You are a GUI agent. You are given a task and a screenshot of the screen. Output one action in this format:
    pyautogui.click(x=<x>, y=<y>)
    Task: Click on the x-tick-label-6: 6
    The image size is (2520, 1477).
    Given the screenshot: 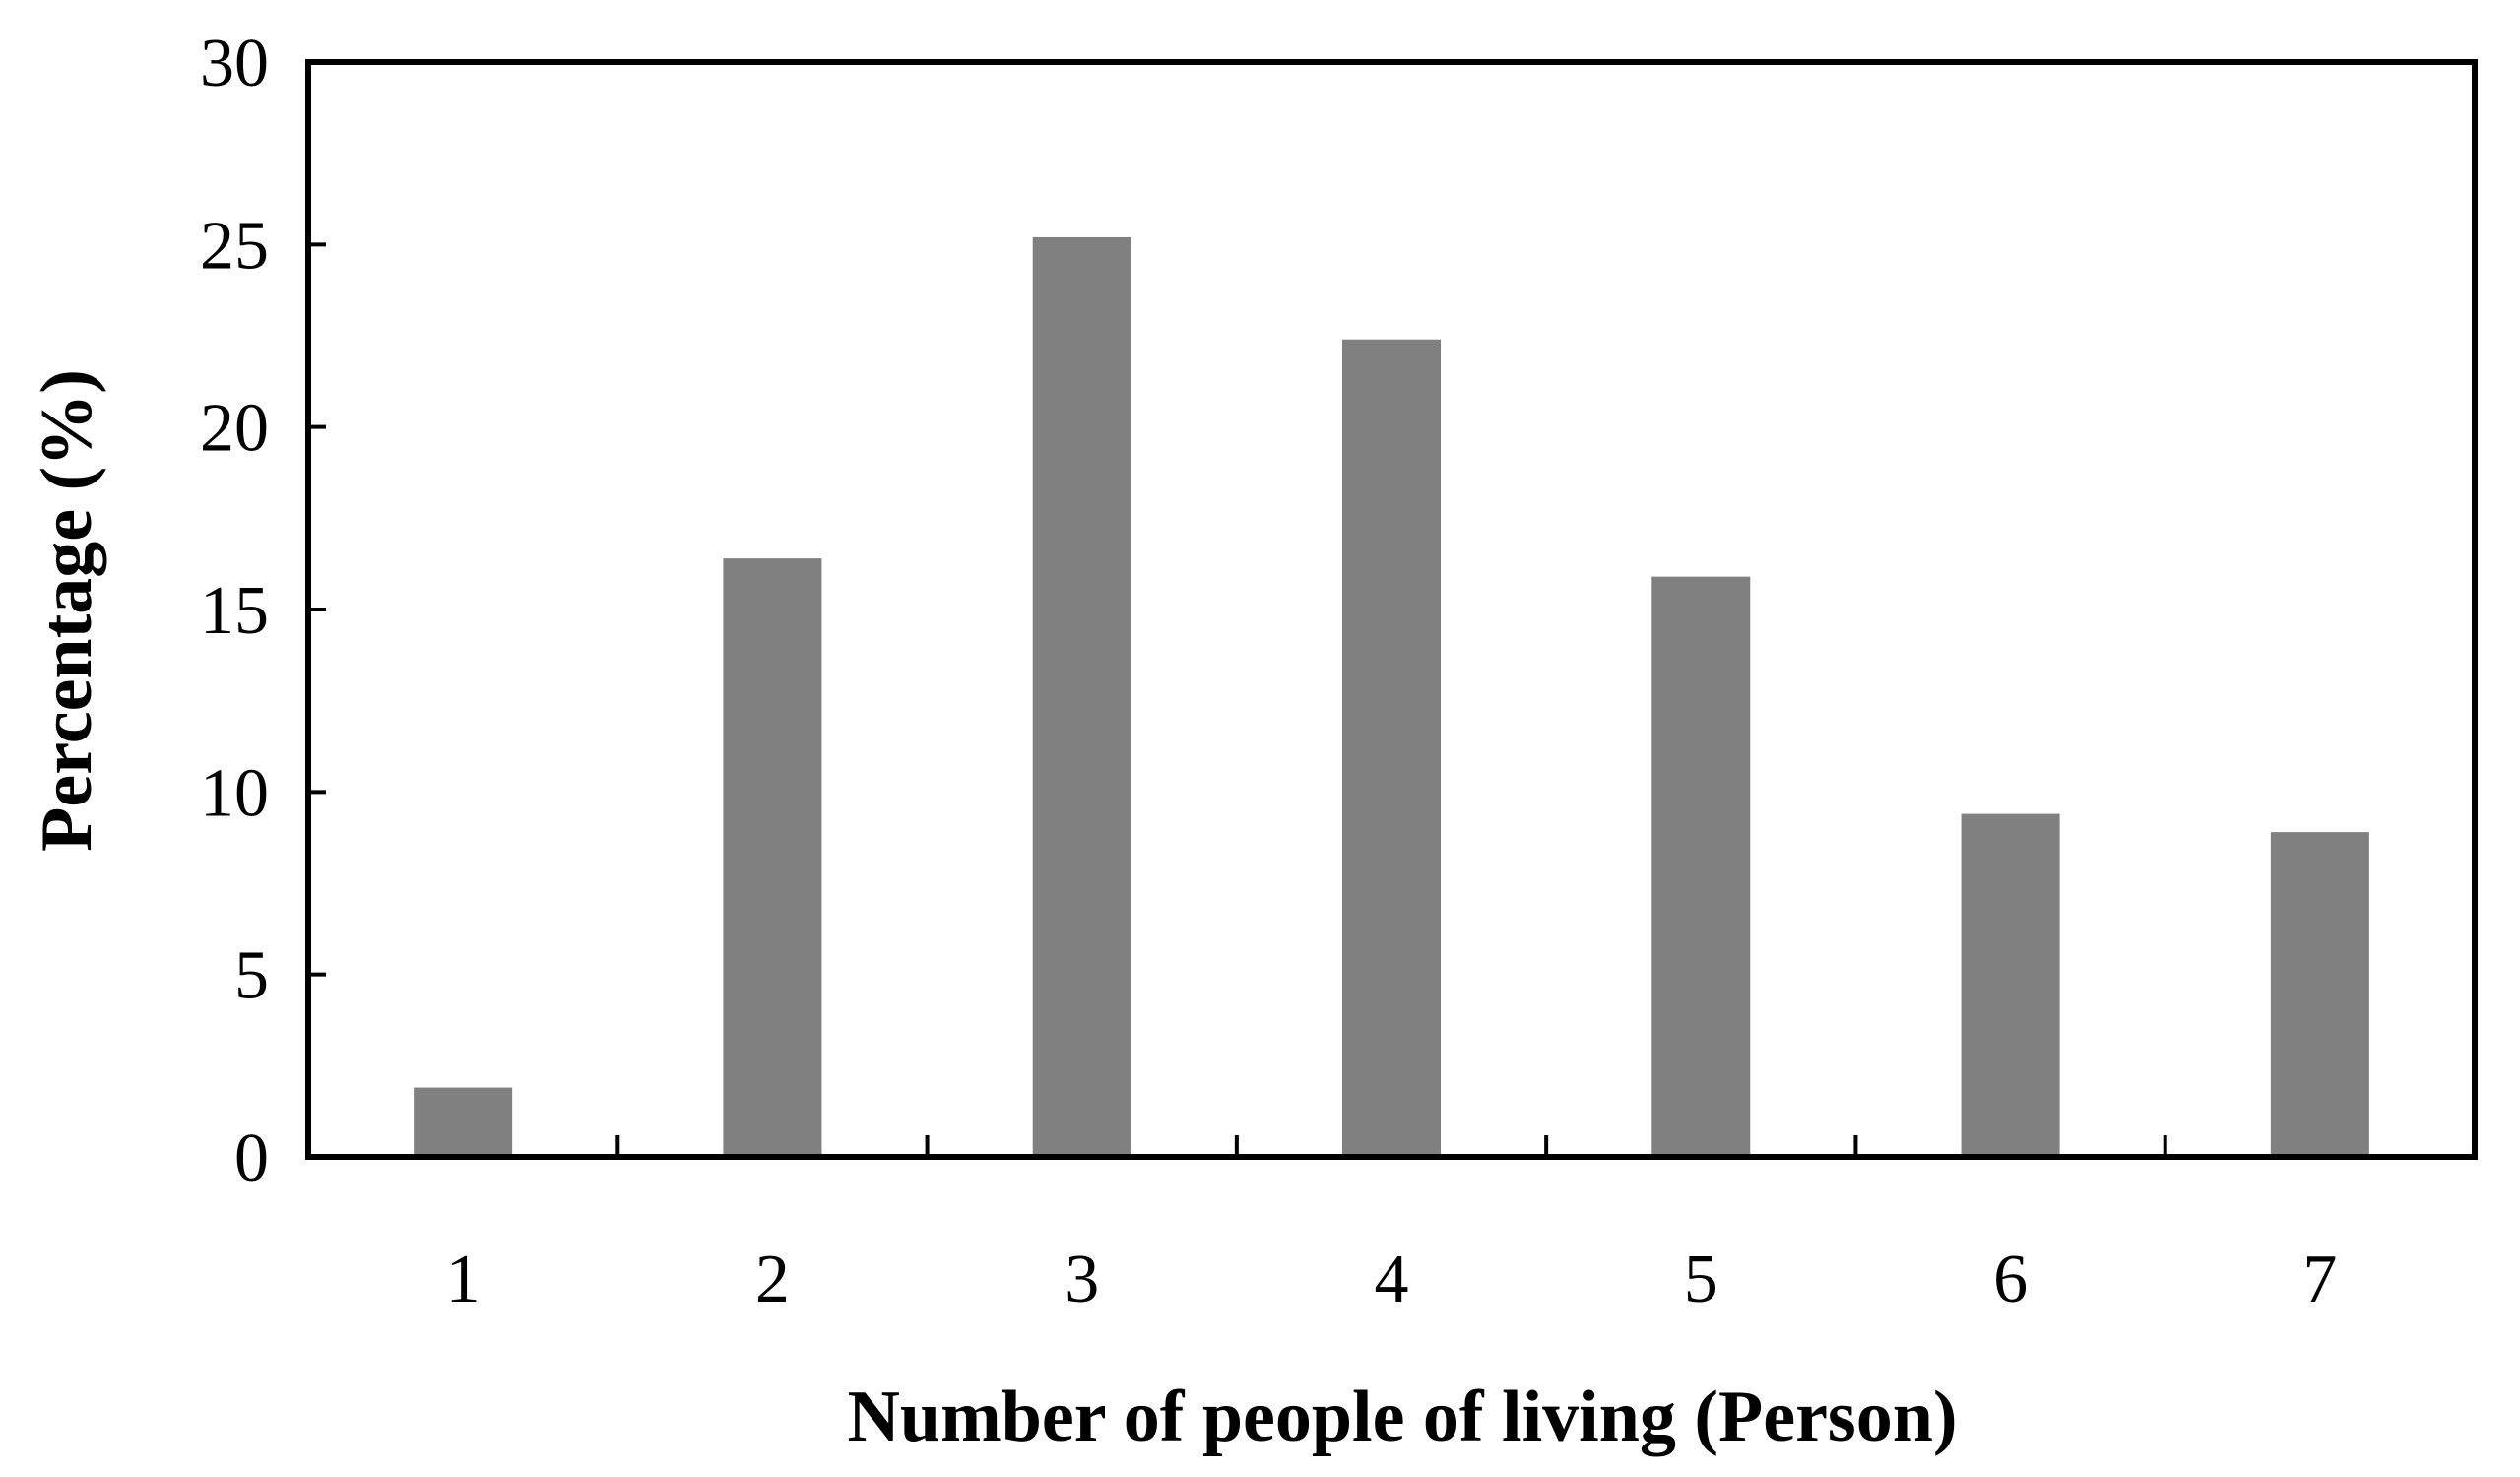 What is the action you would take?
    pyautogui.click(x=2010, y=1279)
    